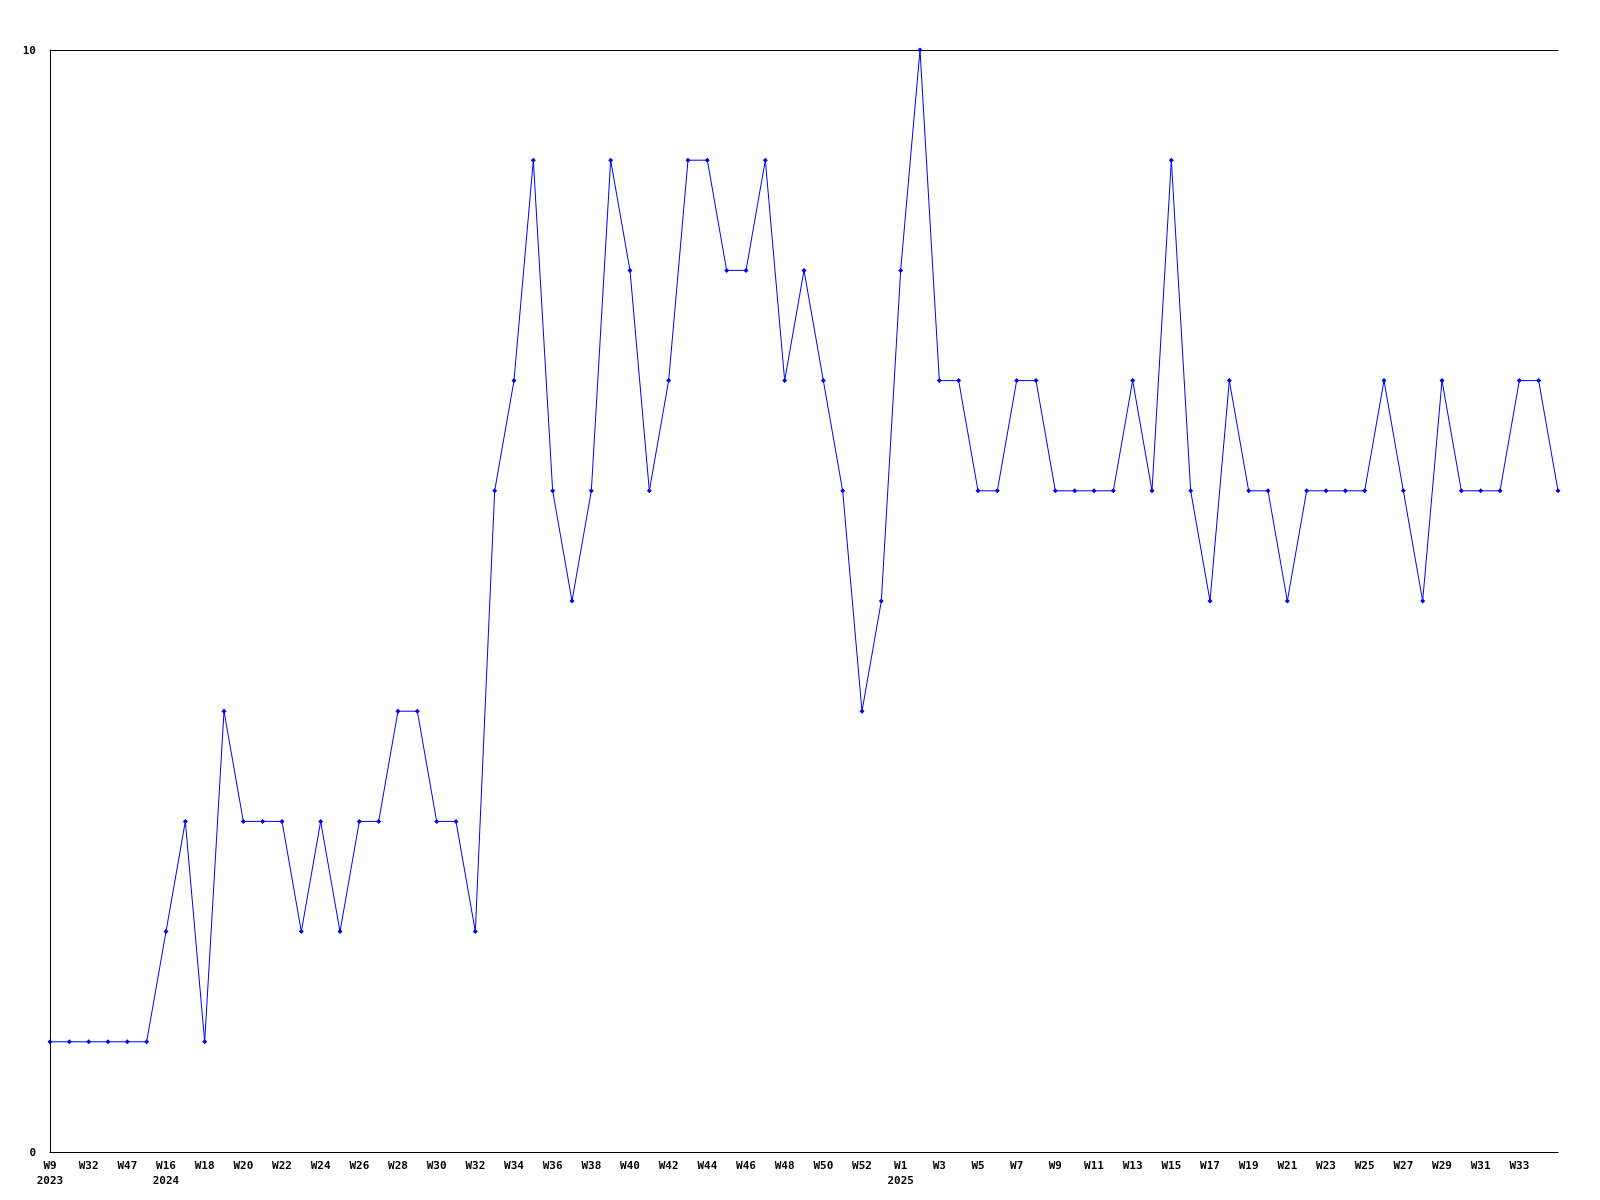 This screenshot has width=1600, height=1200. Describe the element at coordinates (978, 1165) in the screenshot. I see `x-tick-label: W5` at that location.